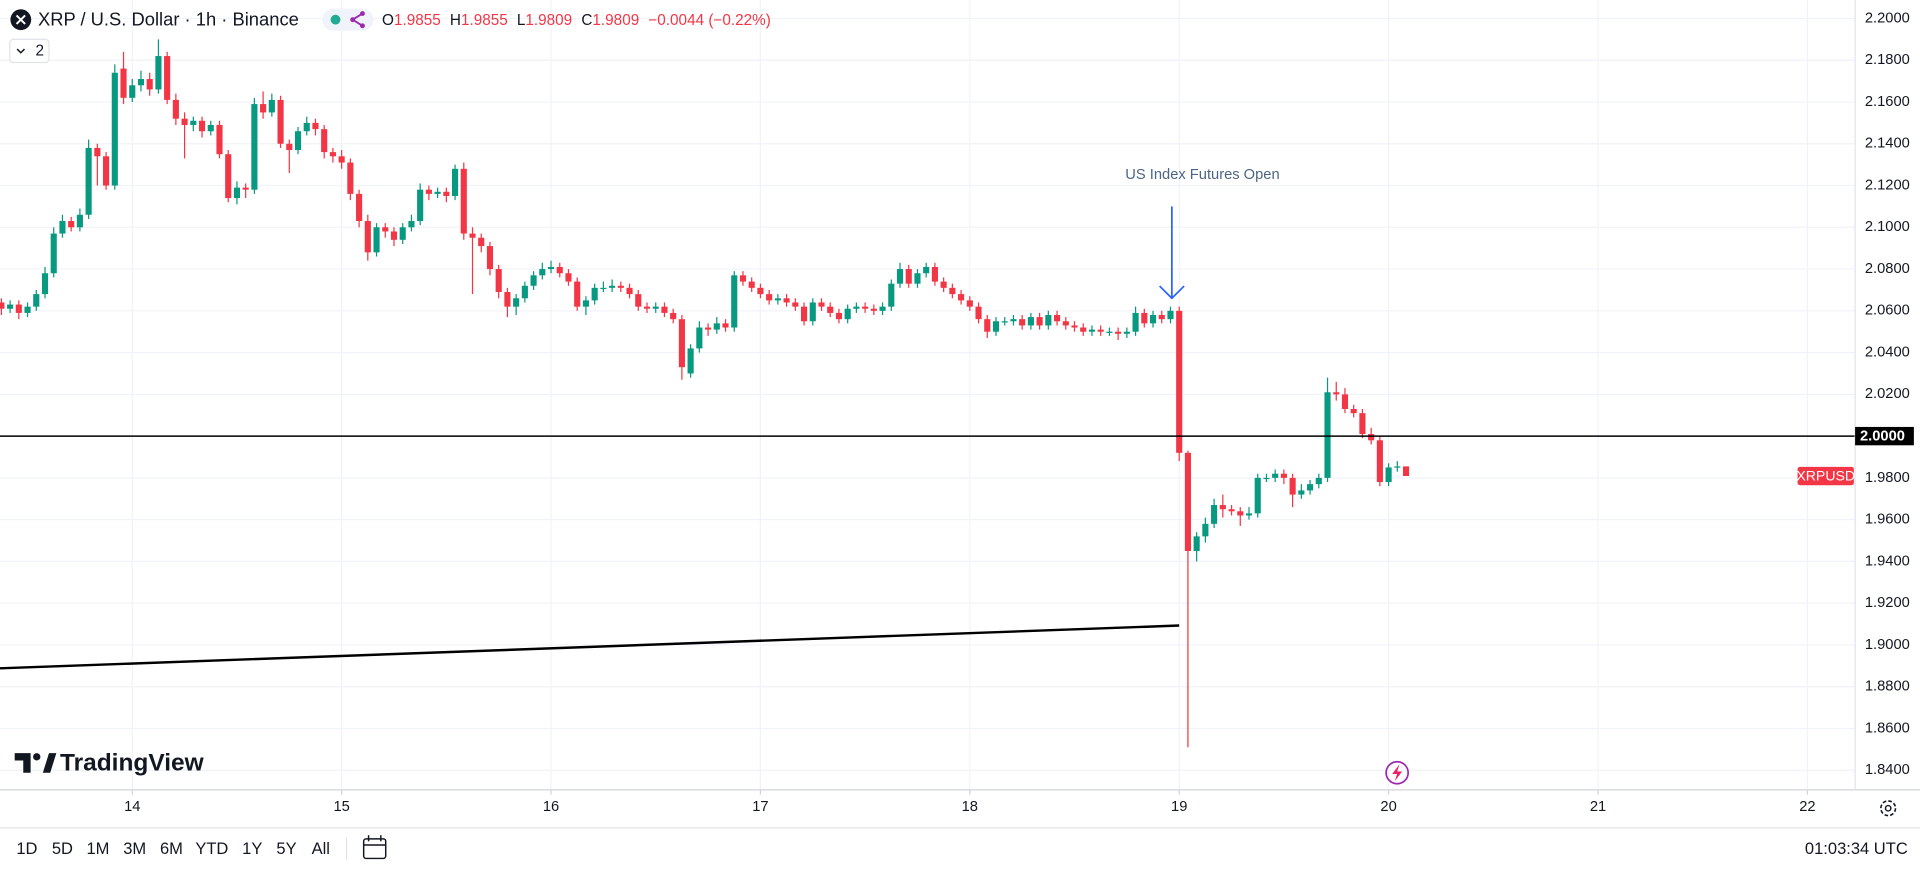 This screenshot has height=872, width=1920. Describe the element at coordinates (26, 848) in the screenshot. I see `range-button: 1D` at that location.